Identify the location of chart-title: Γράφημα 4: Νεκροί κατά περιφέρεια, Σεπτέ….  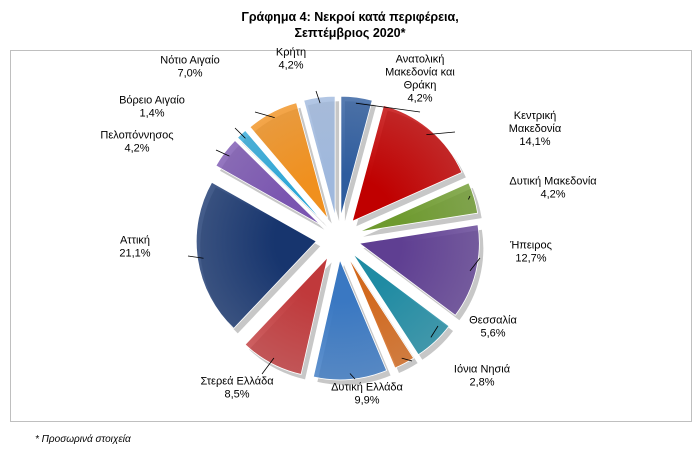
(350, 25).